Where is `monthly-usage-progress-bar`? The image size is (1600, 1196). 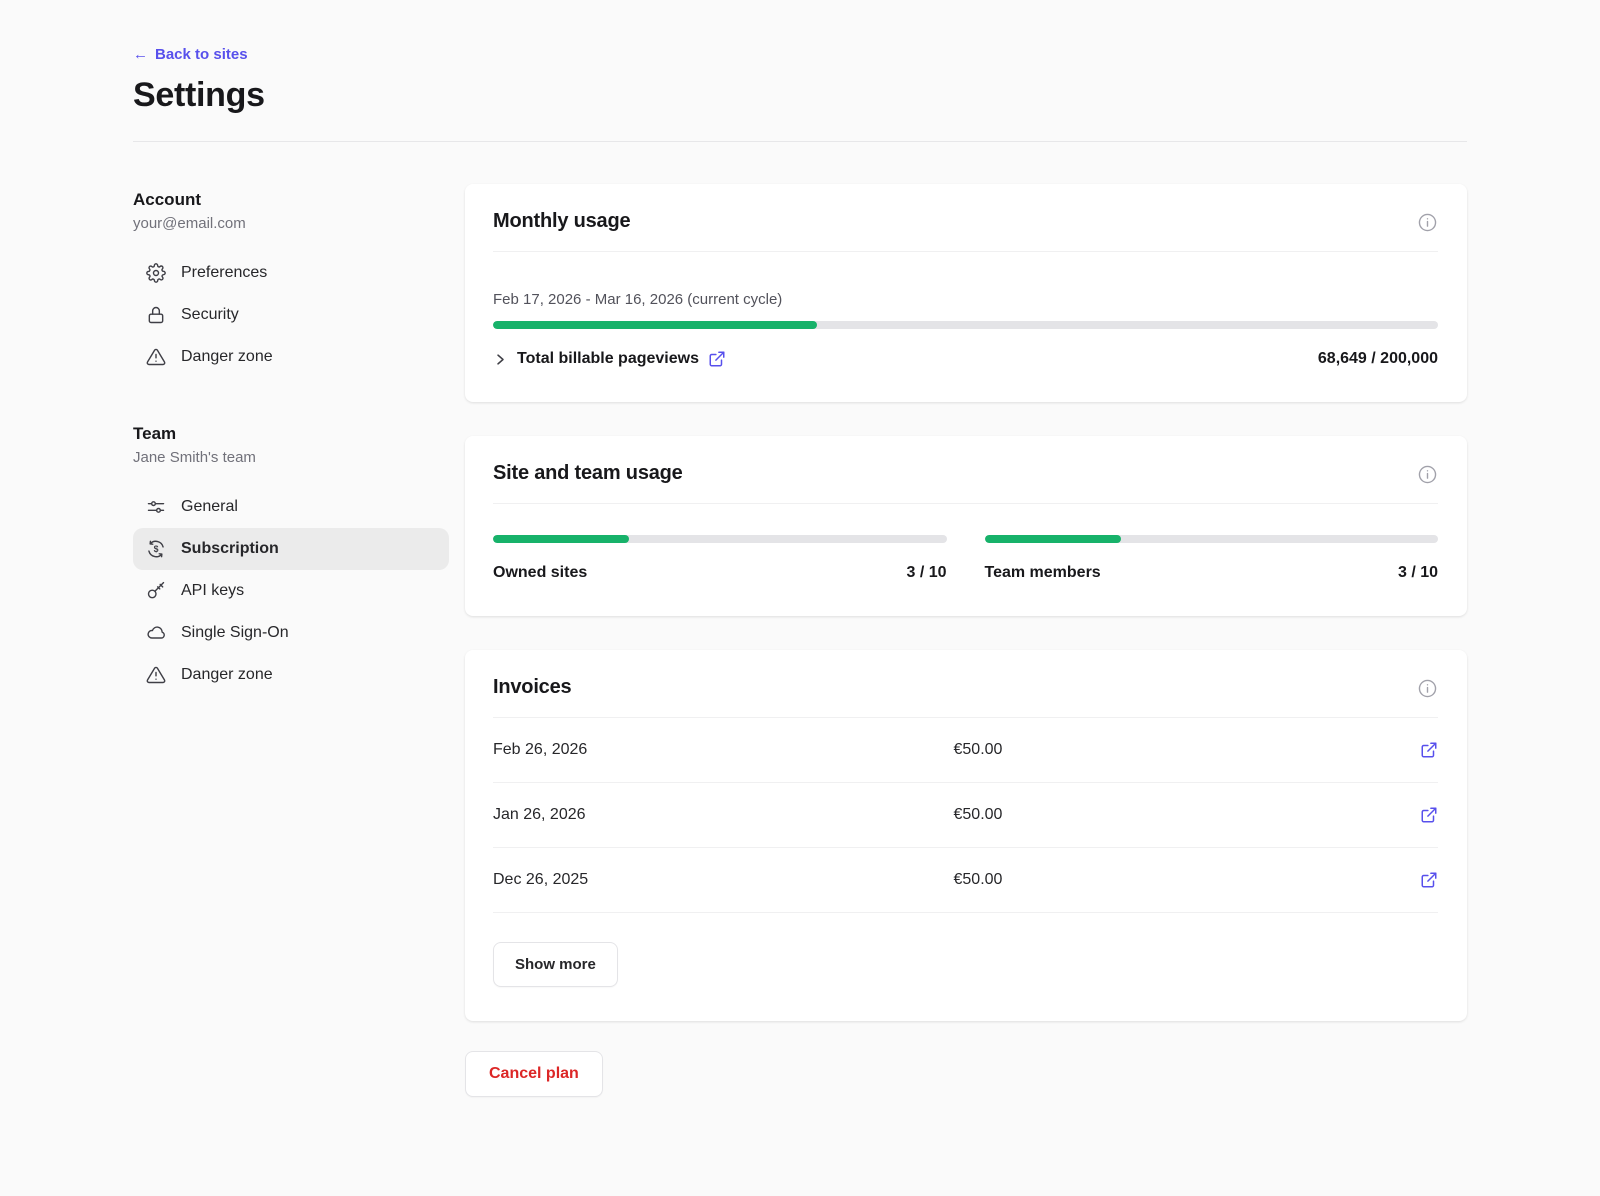 monthly-usage-progress-bar is located at coordinates (965, 325).